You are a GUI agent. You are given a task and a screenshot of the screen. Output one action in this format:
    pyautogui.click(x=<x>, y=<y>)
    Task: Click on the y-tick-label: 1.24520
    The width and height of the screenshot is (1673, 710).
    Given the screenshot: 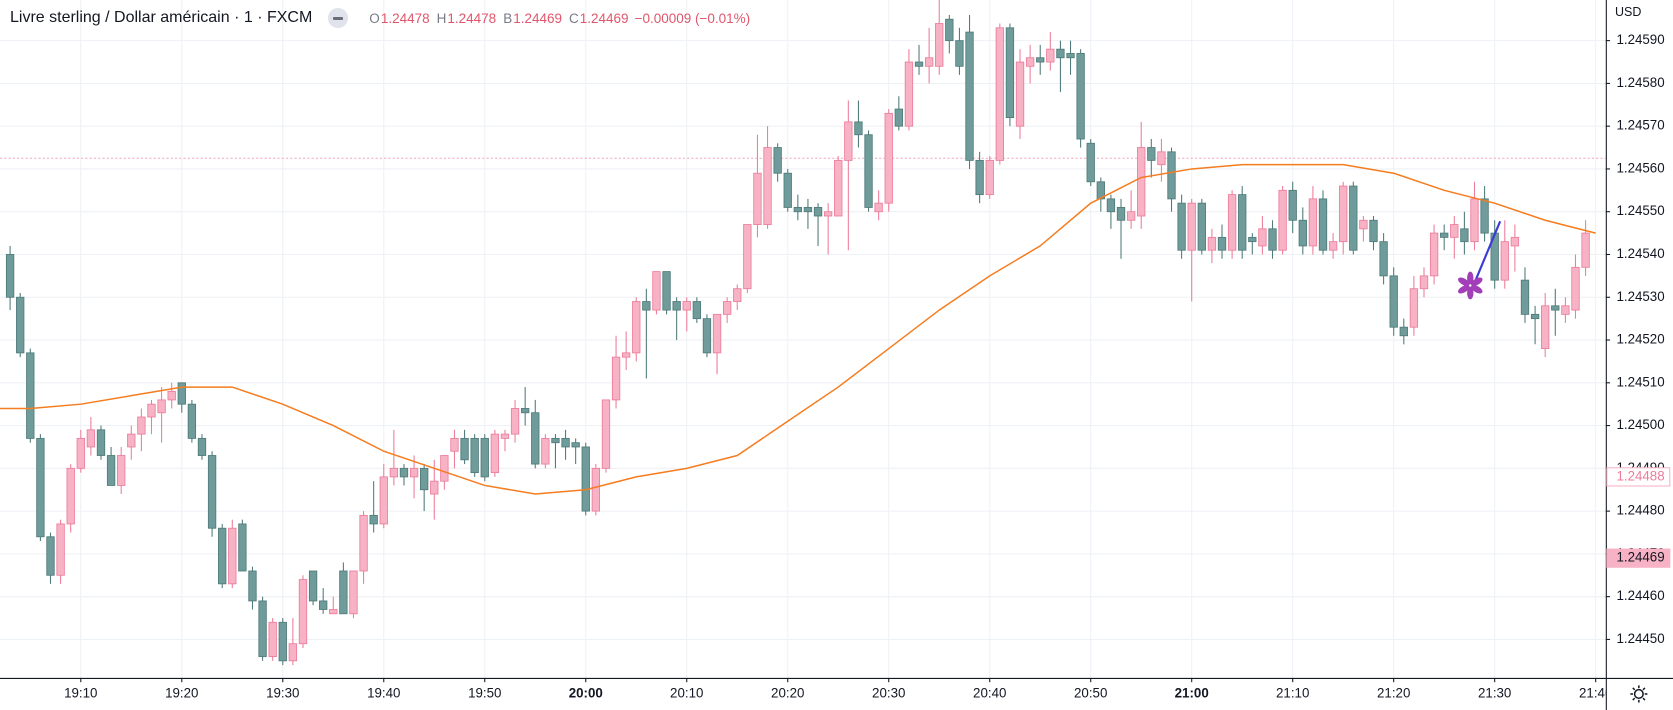 What is the action you would take?
    pyautogui.click(x=1640, y=339)
    